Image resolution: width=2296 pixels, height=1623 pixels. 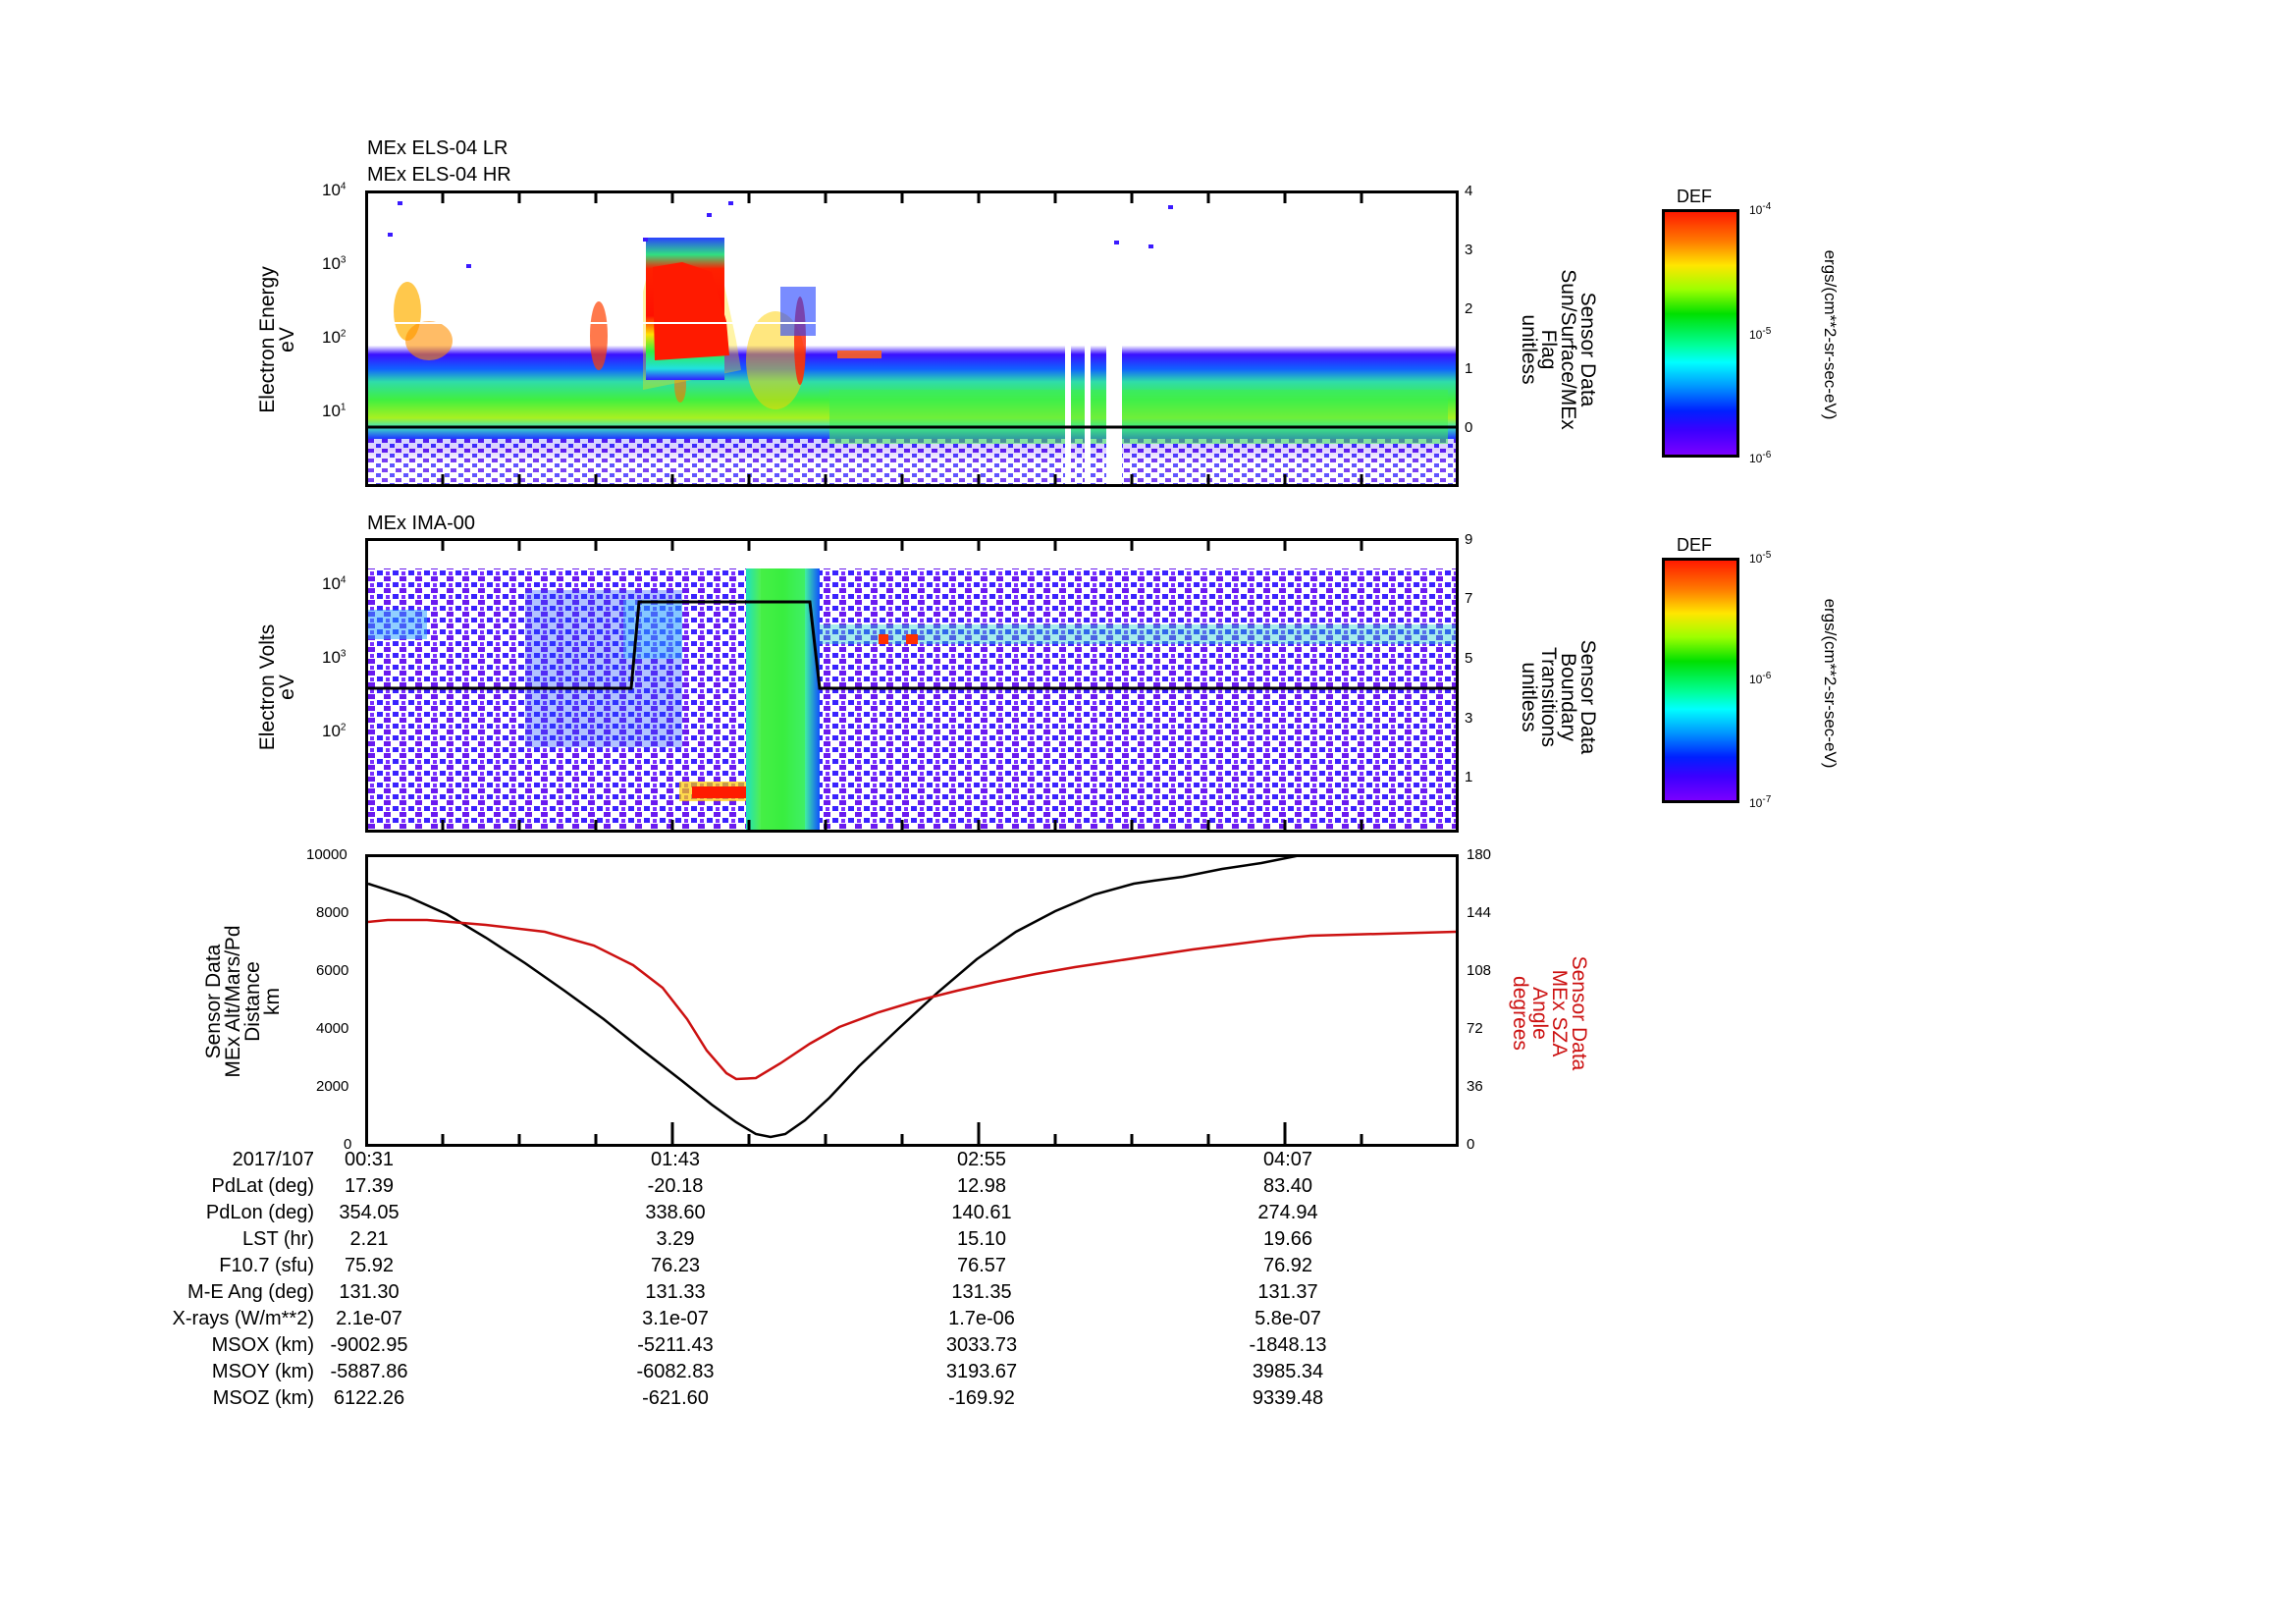 I want to click on top-rtick-4: 4, so click(x=1469, y=191).